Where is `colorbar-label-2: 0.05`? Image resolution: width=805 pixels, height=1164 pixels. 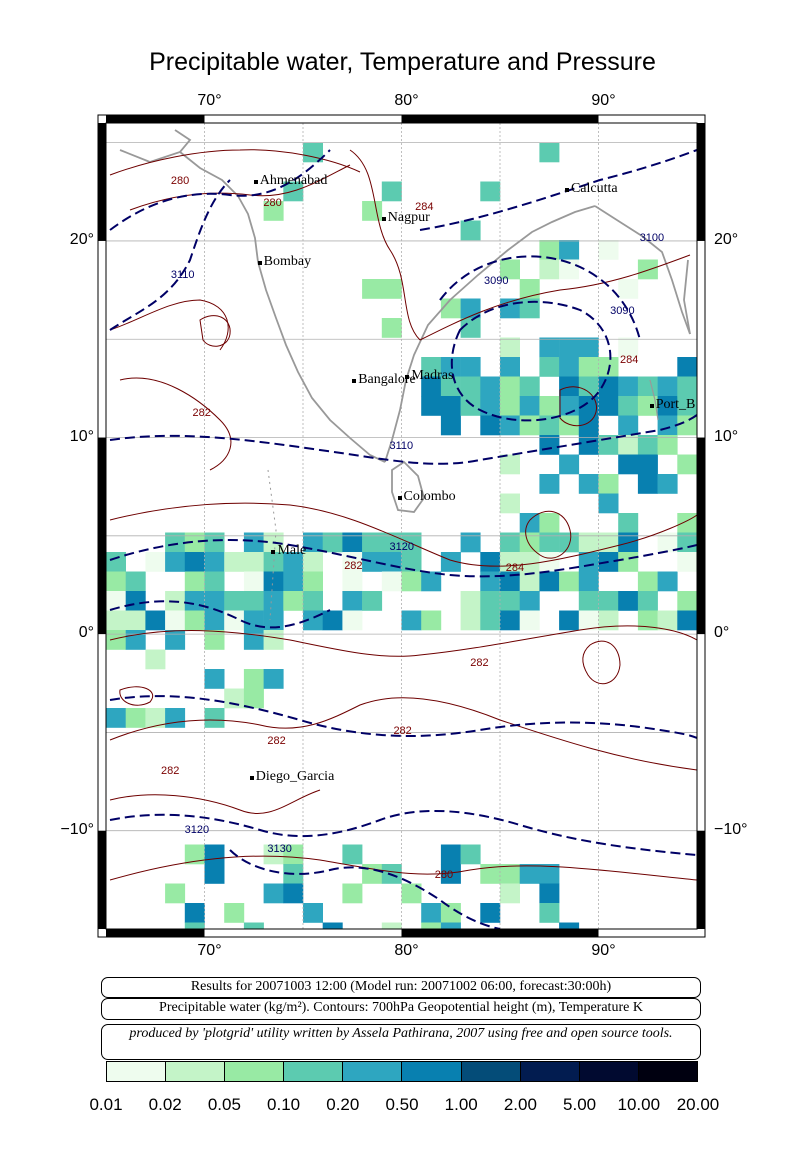
colorbar-label-2: 0.05 is located at coordinates (224, 1104).